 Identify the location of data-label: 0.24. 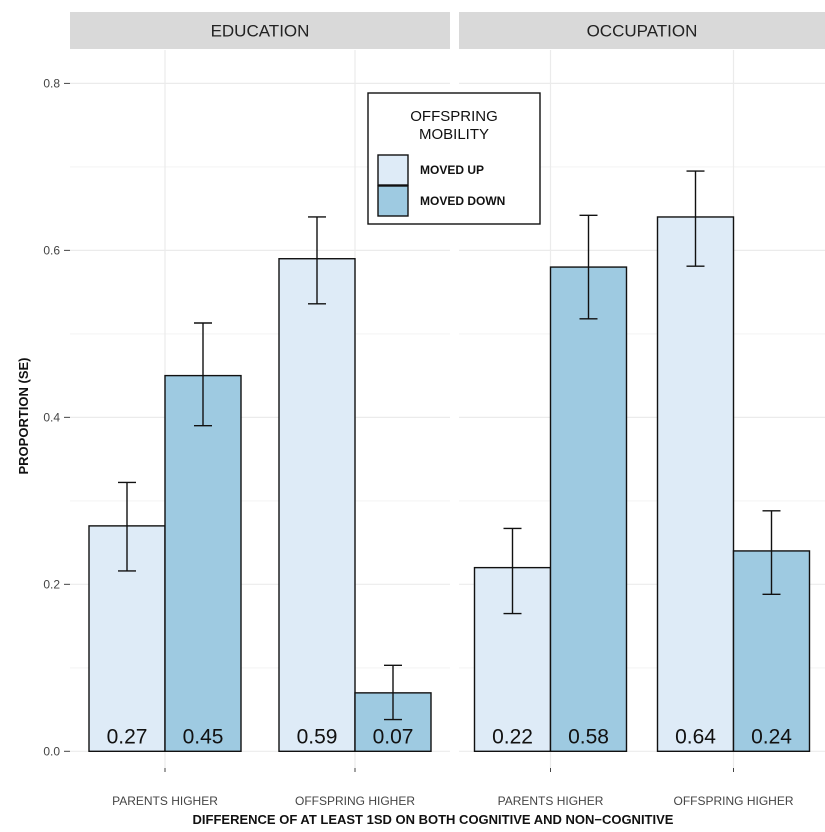
(771, 736).